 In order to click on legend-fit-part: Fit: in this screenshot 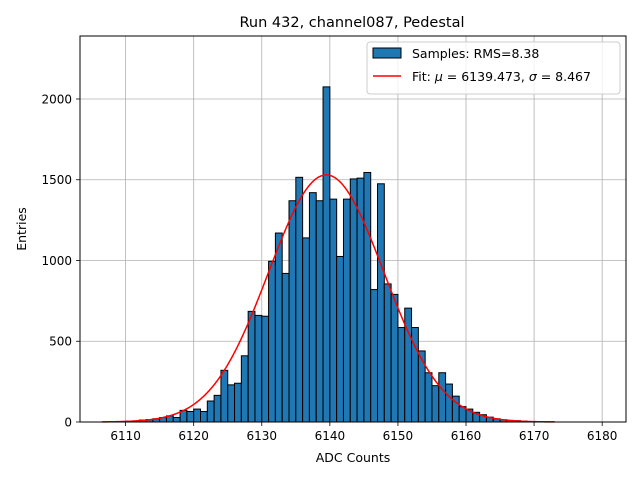, I will do `click(423, 76)`.